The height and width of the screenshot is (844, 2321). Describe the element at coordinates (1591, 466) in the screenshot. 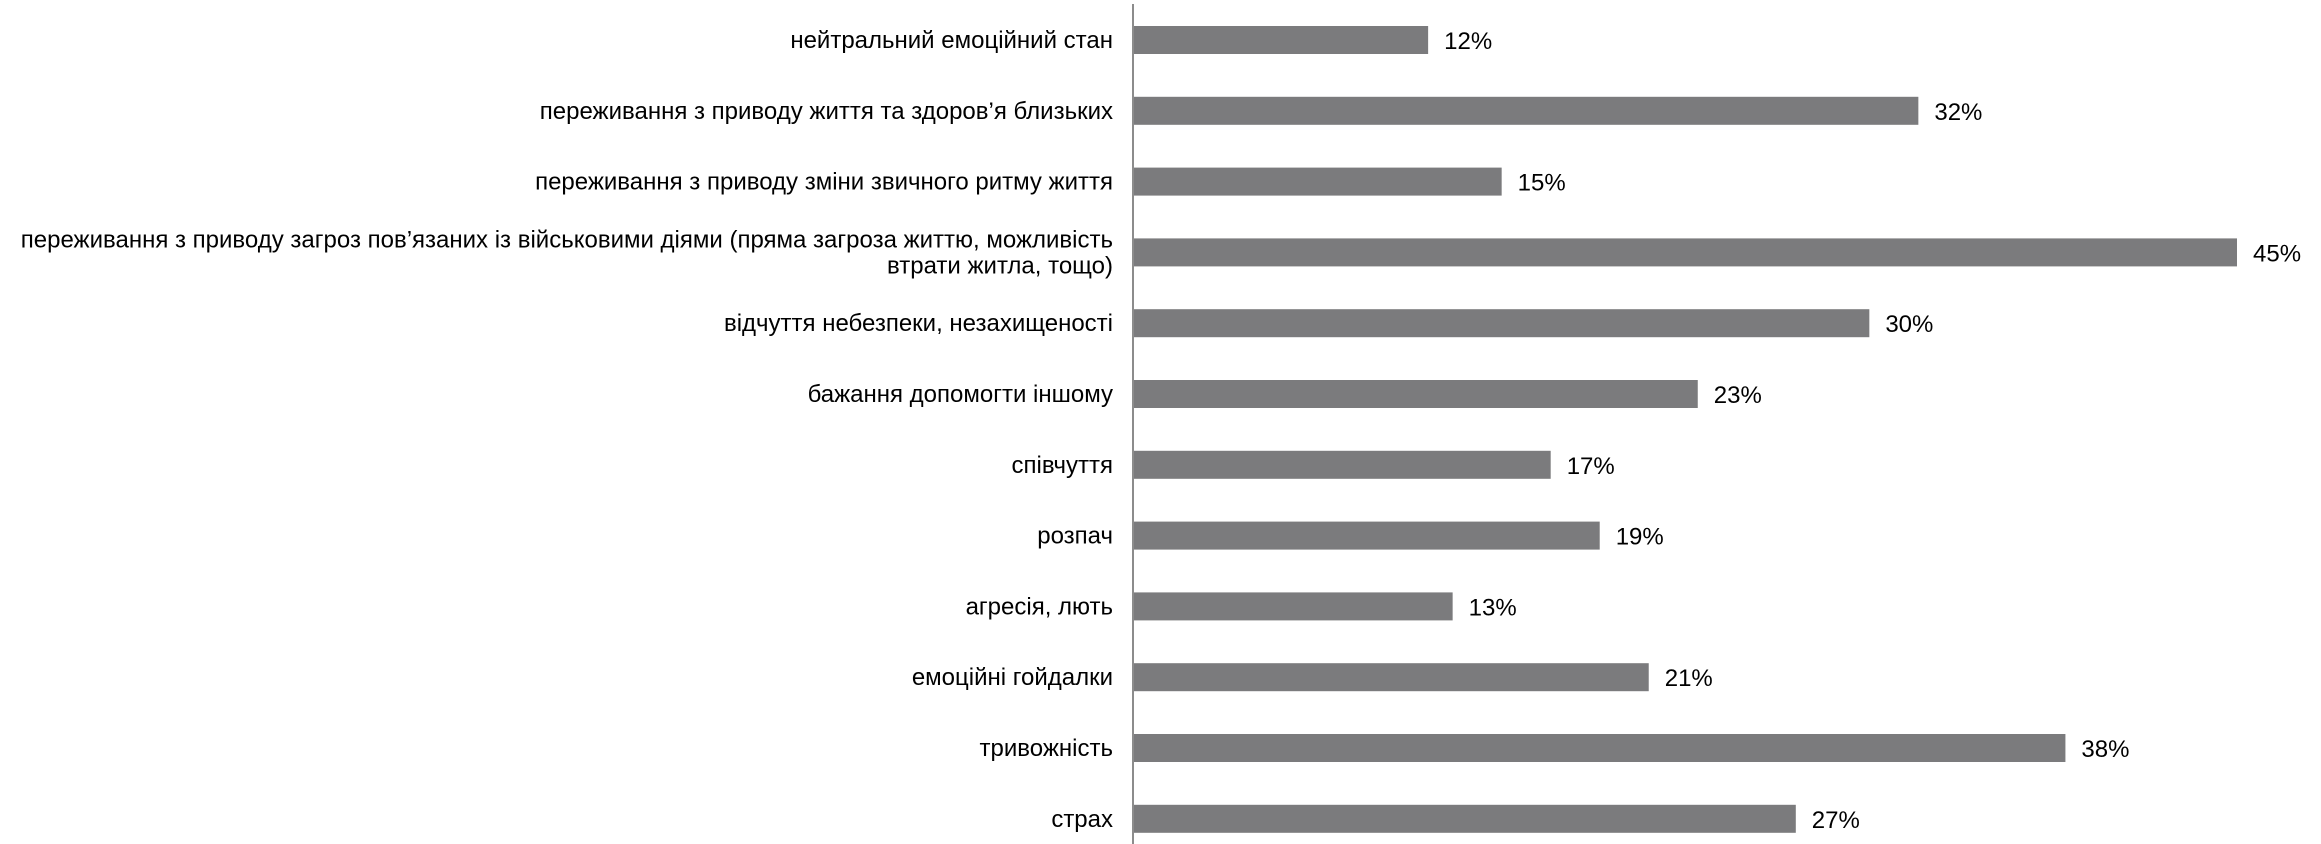

I see `data-label: 17%` at that location.